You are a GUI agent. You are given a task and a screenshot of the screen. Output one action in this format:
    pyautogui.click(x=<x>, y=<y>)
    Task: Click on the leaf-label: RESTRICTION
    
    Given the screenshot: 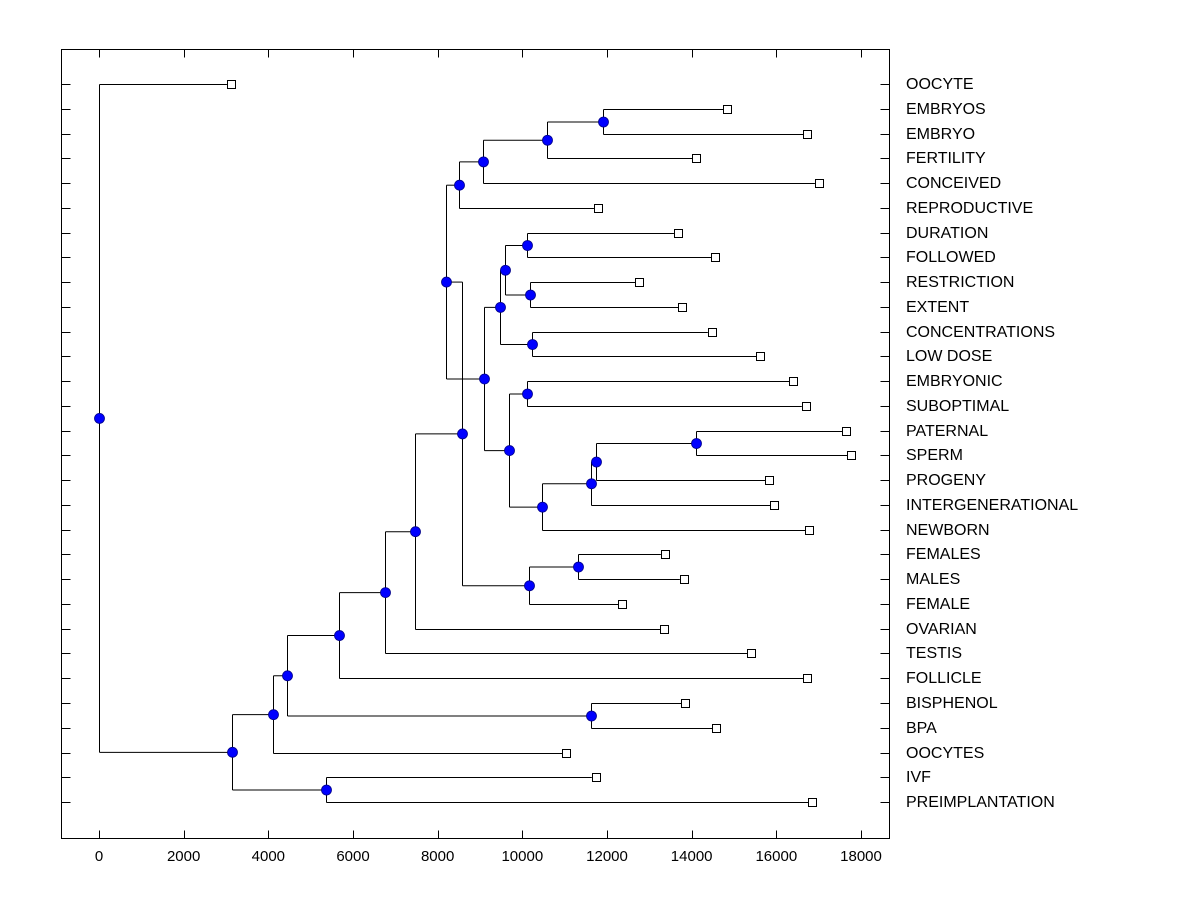 What is the action you would take?
    pyautogui.click(x=960, y=282)
    